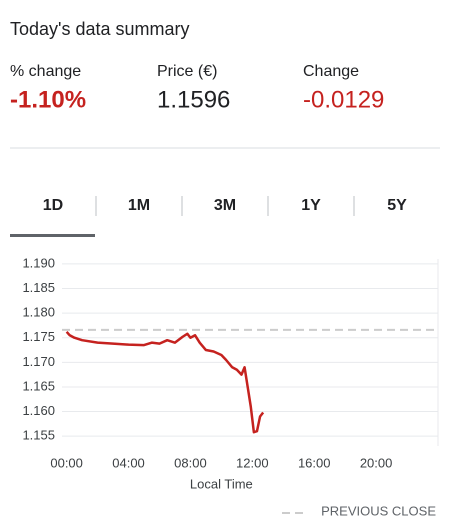 Image resolution: width=450 pixels, height=529 pixels. What do you see at coordinates (252, 462) in the screenshot?
I see `x-tick-label: 12:00` at bounding box center [252, 462].